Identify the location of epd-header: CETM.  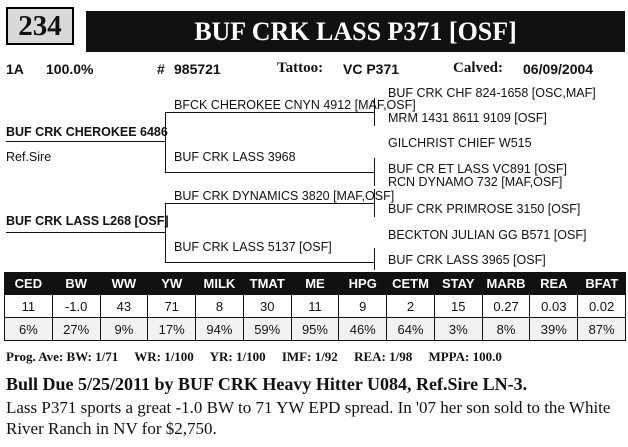
(410, 283).